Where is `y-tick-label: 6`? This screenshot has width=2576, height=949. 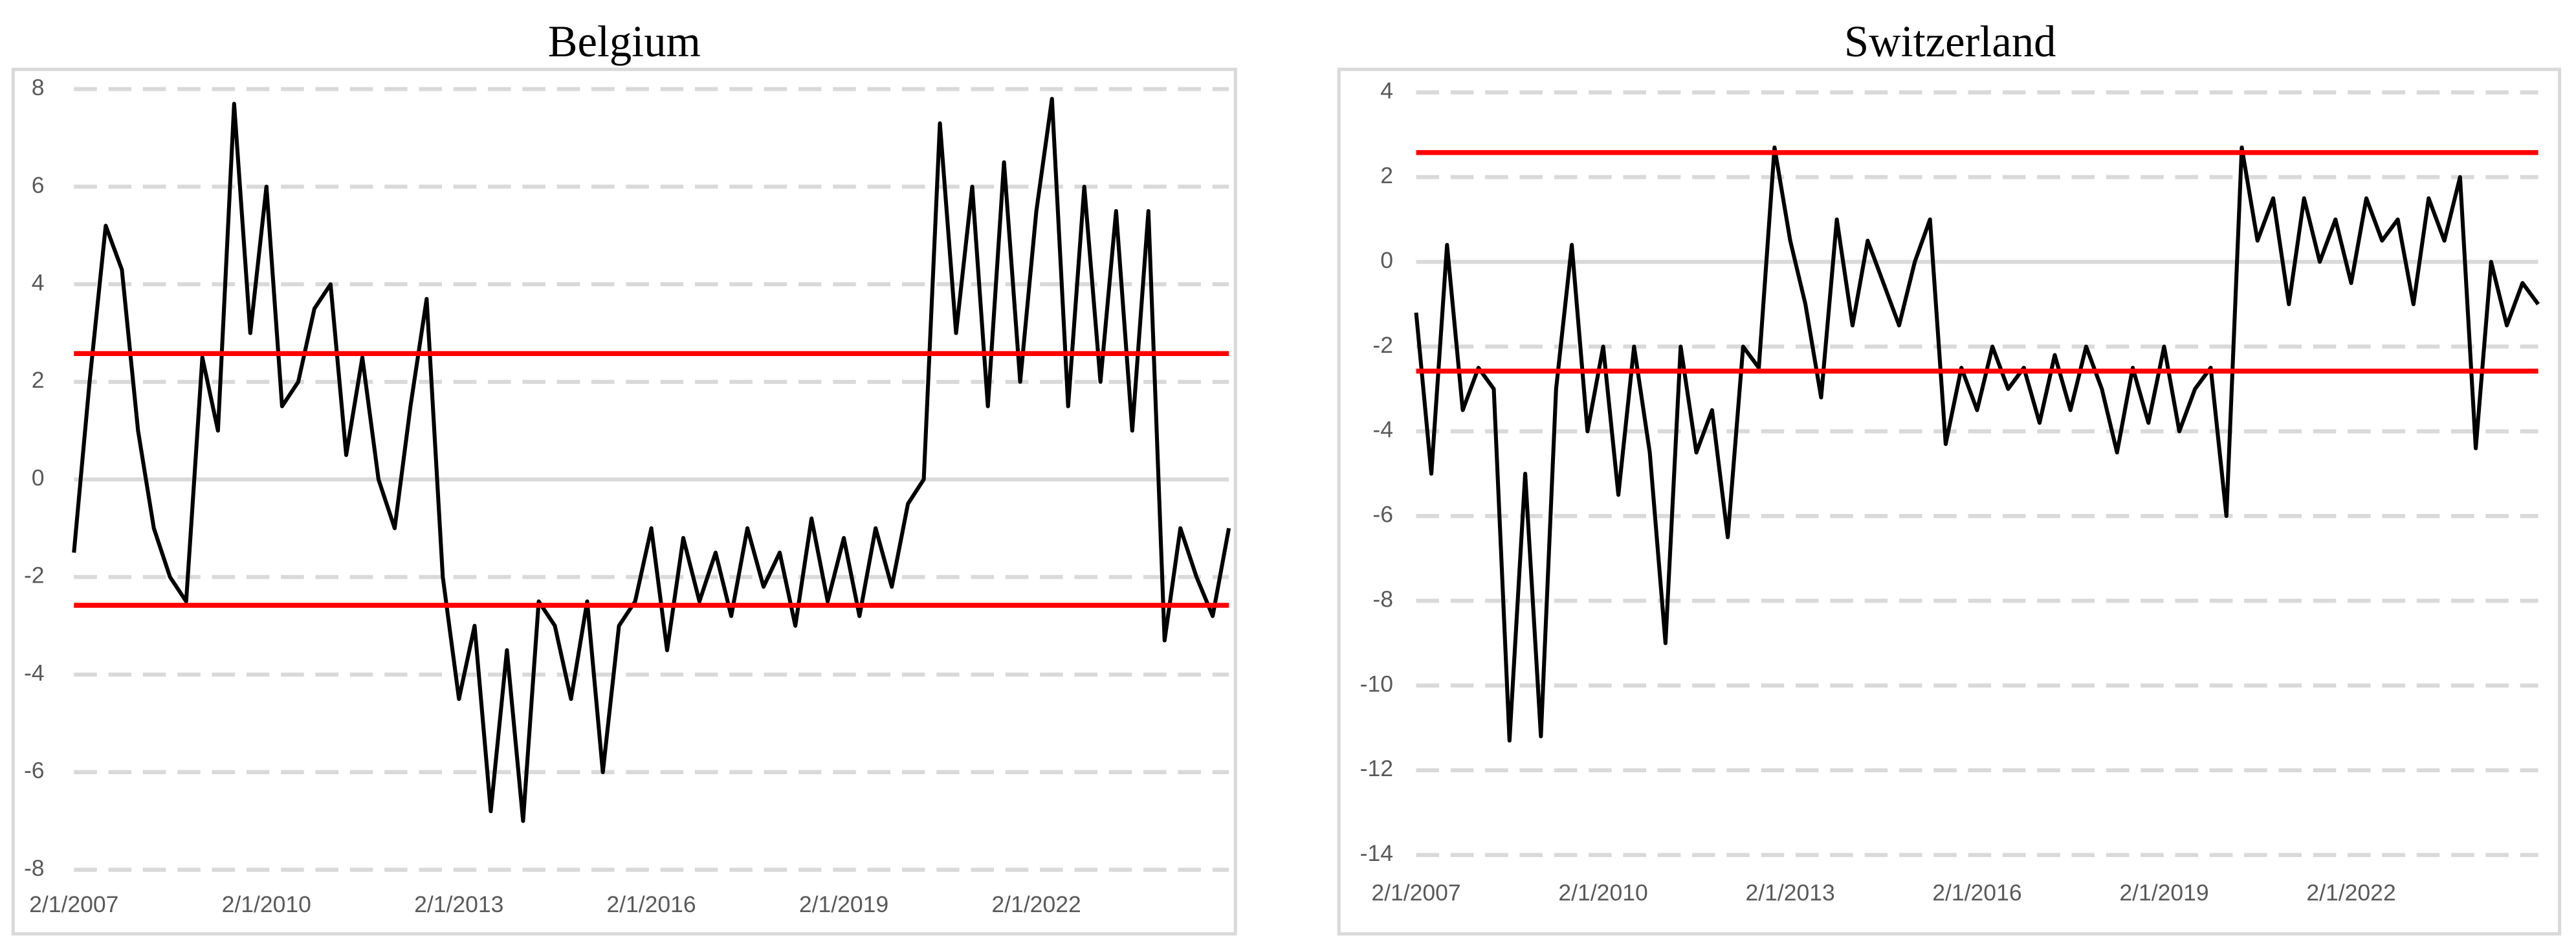
y-tick-label: 6 is located at coordinates (38, 185).